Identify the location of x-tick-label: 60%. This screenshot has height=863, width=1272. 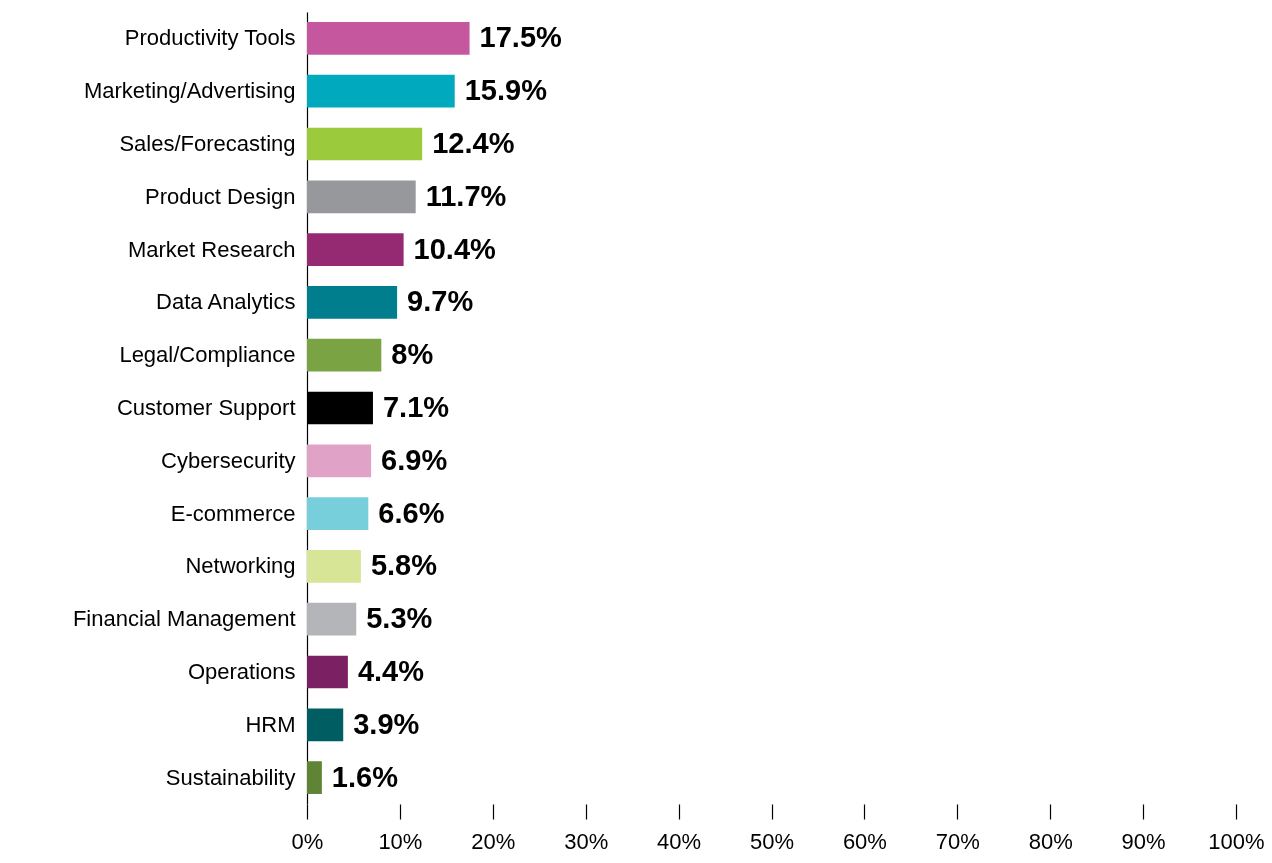
(864, 841).